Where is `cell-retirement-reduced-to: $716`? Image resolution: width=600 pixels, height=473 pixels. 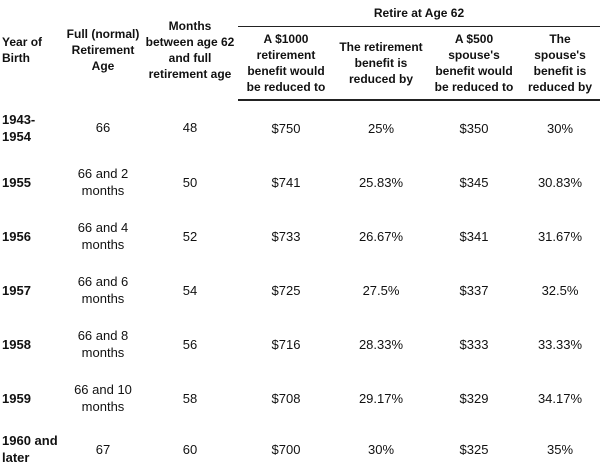 cell-retirement-reduced-to: $716 is located at coordinates (286, 344).